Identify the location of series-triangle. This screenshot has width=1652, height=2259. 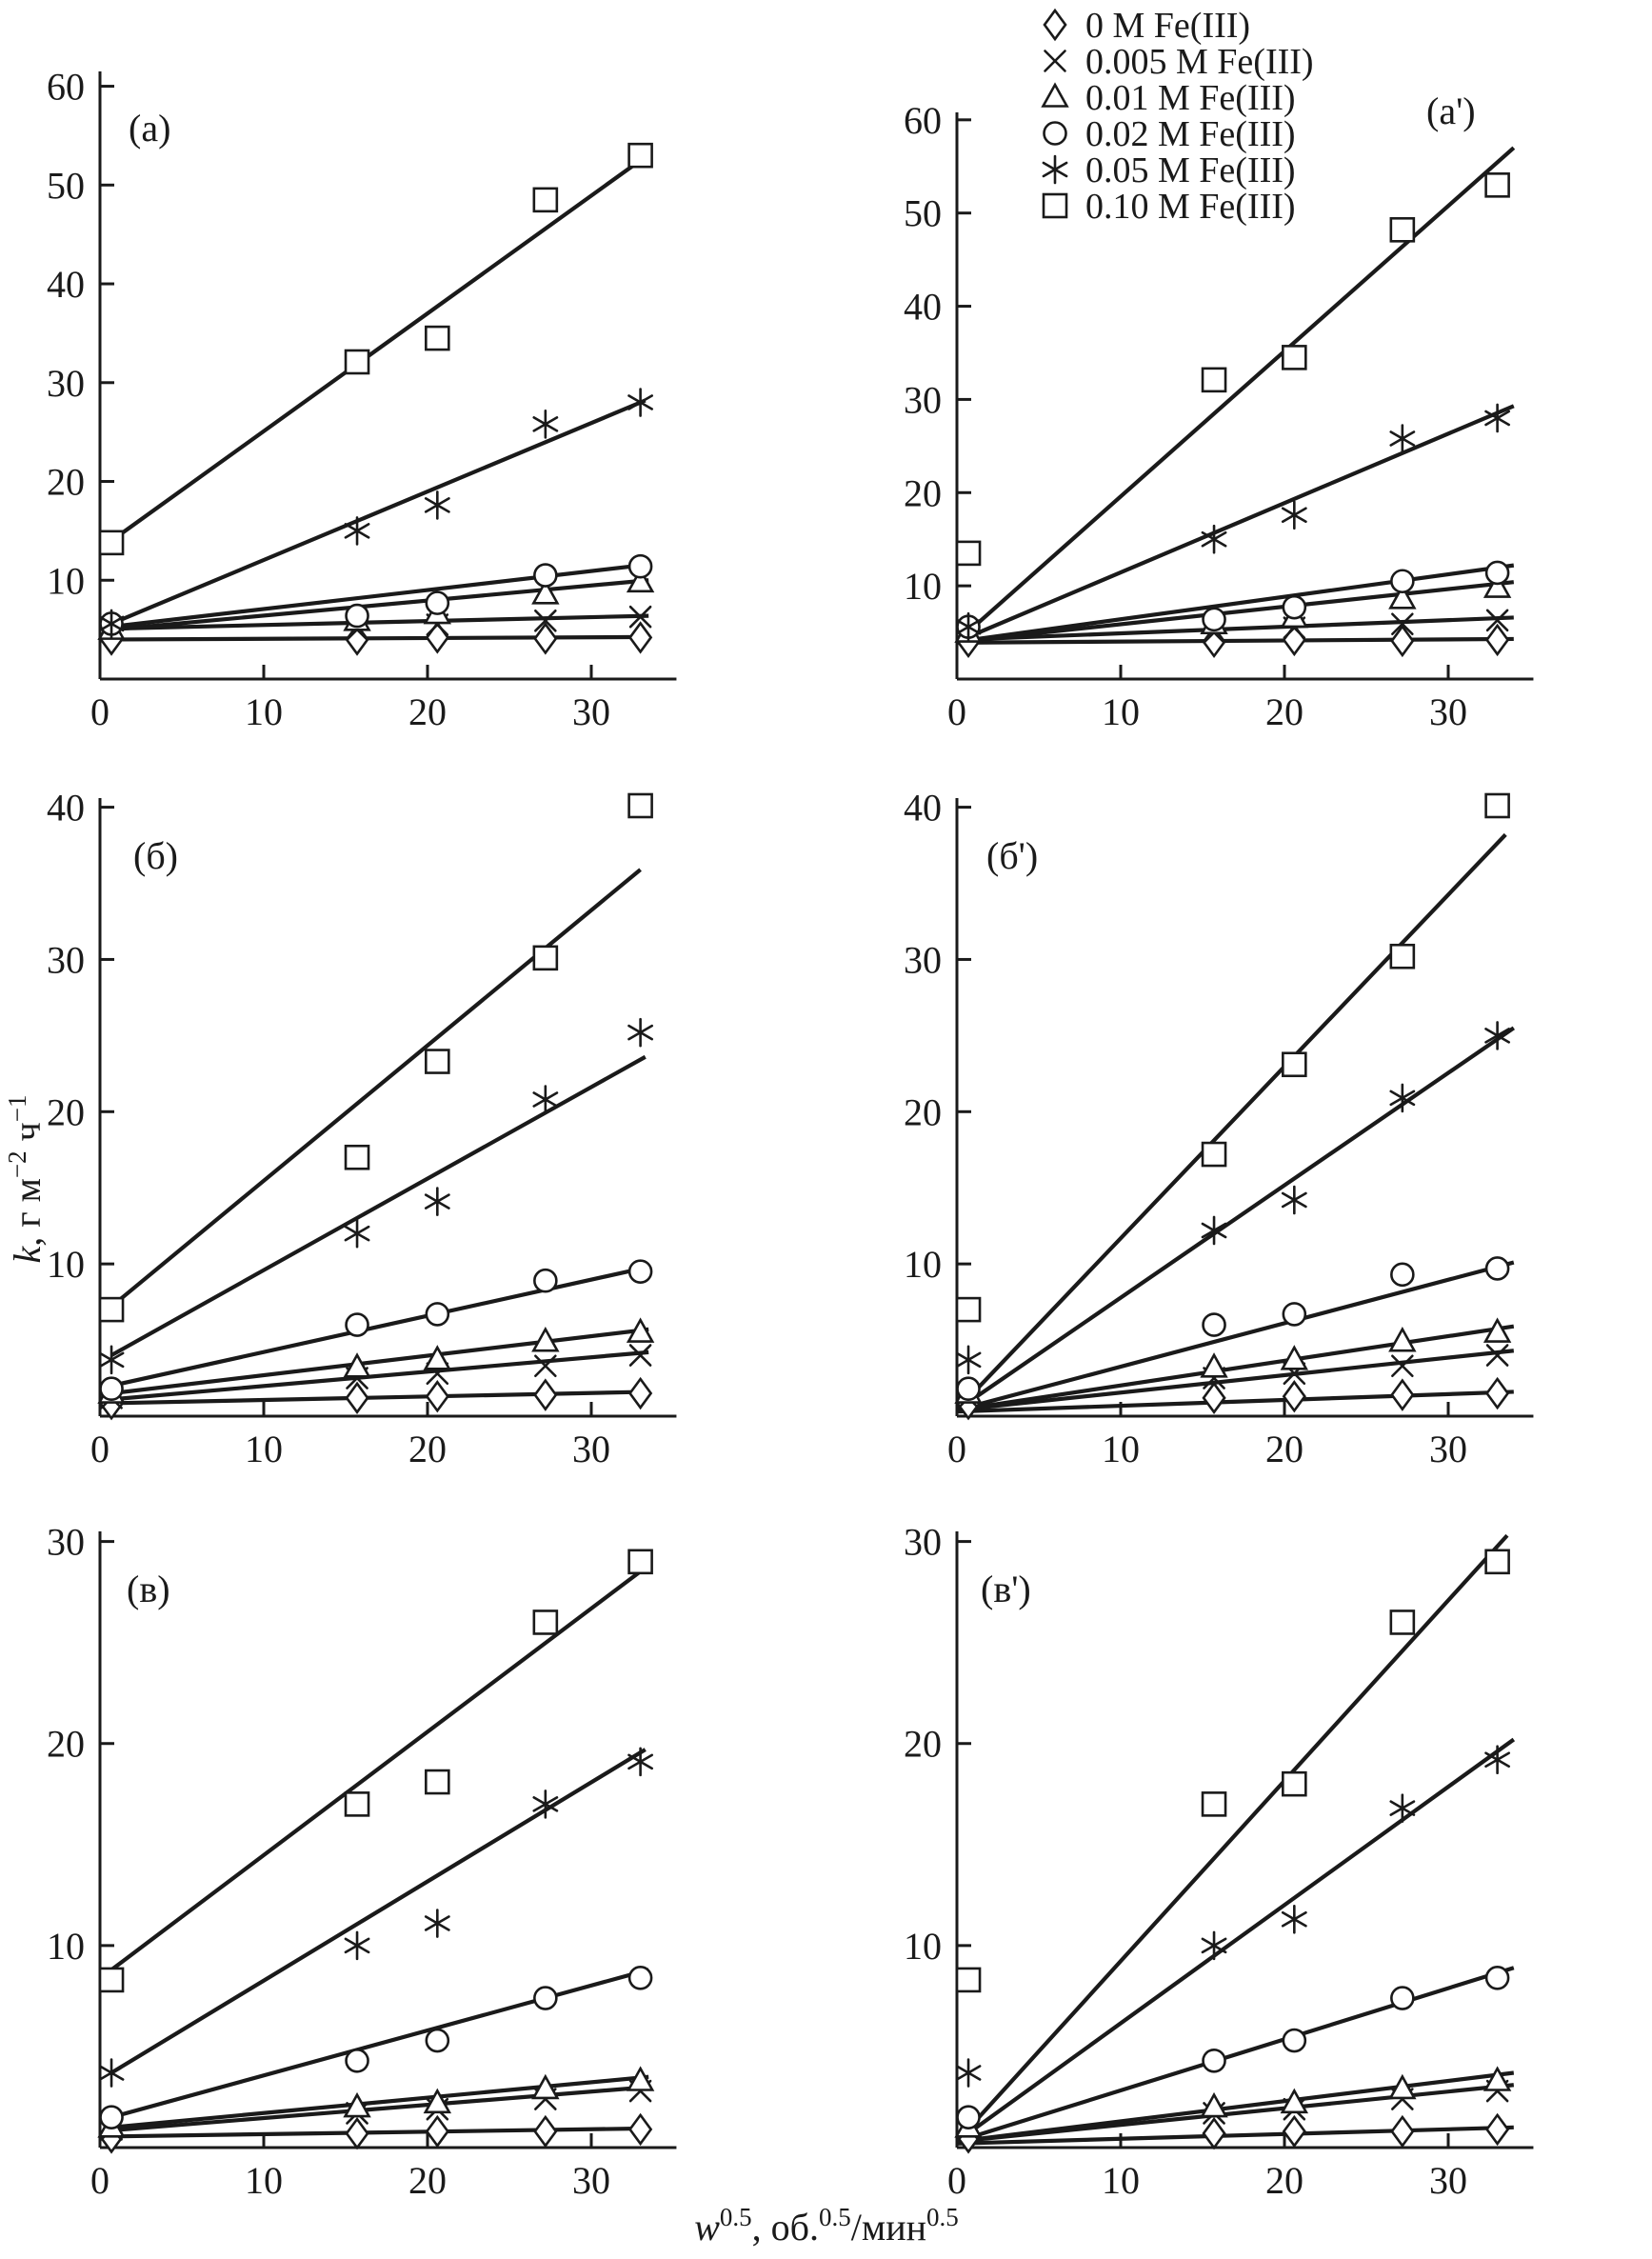
(376, 1361).